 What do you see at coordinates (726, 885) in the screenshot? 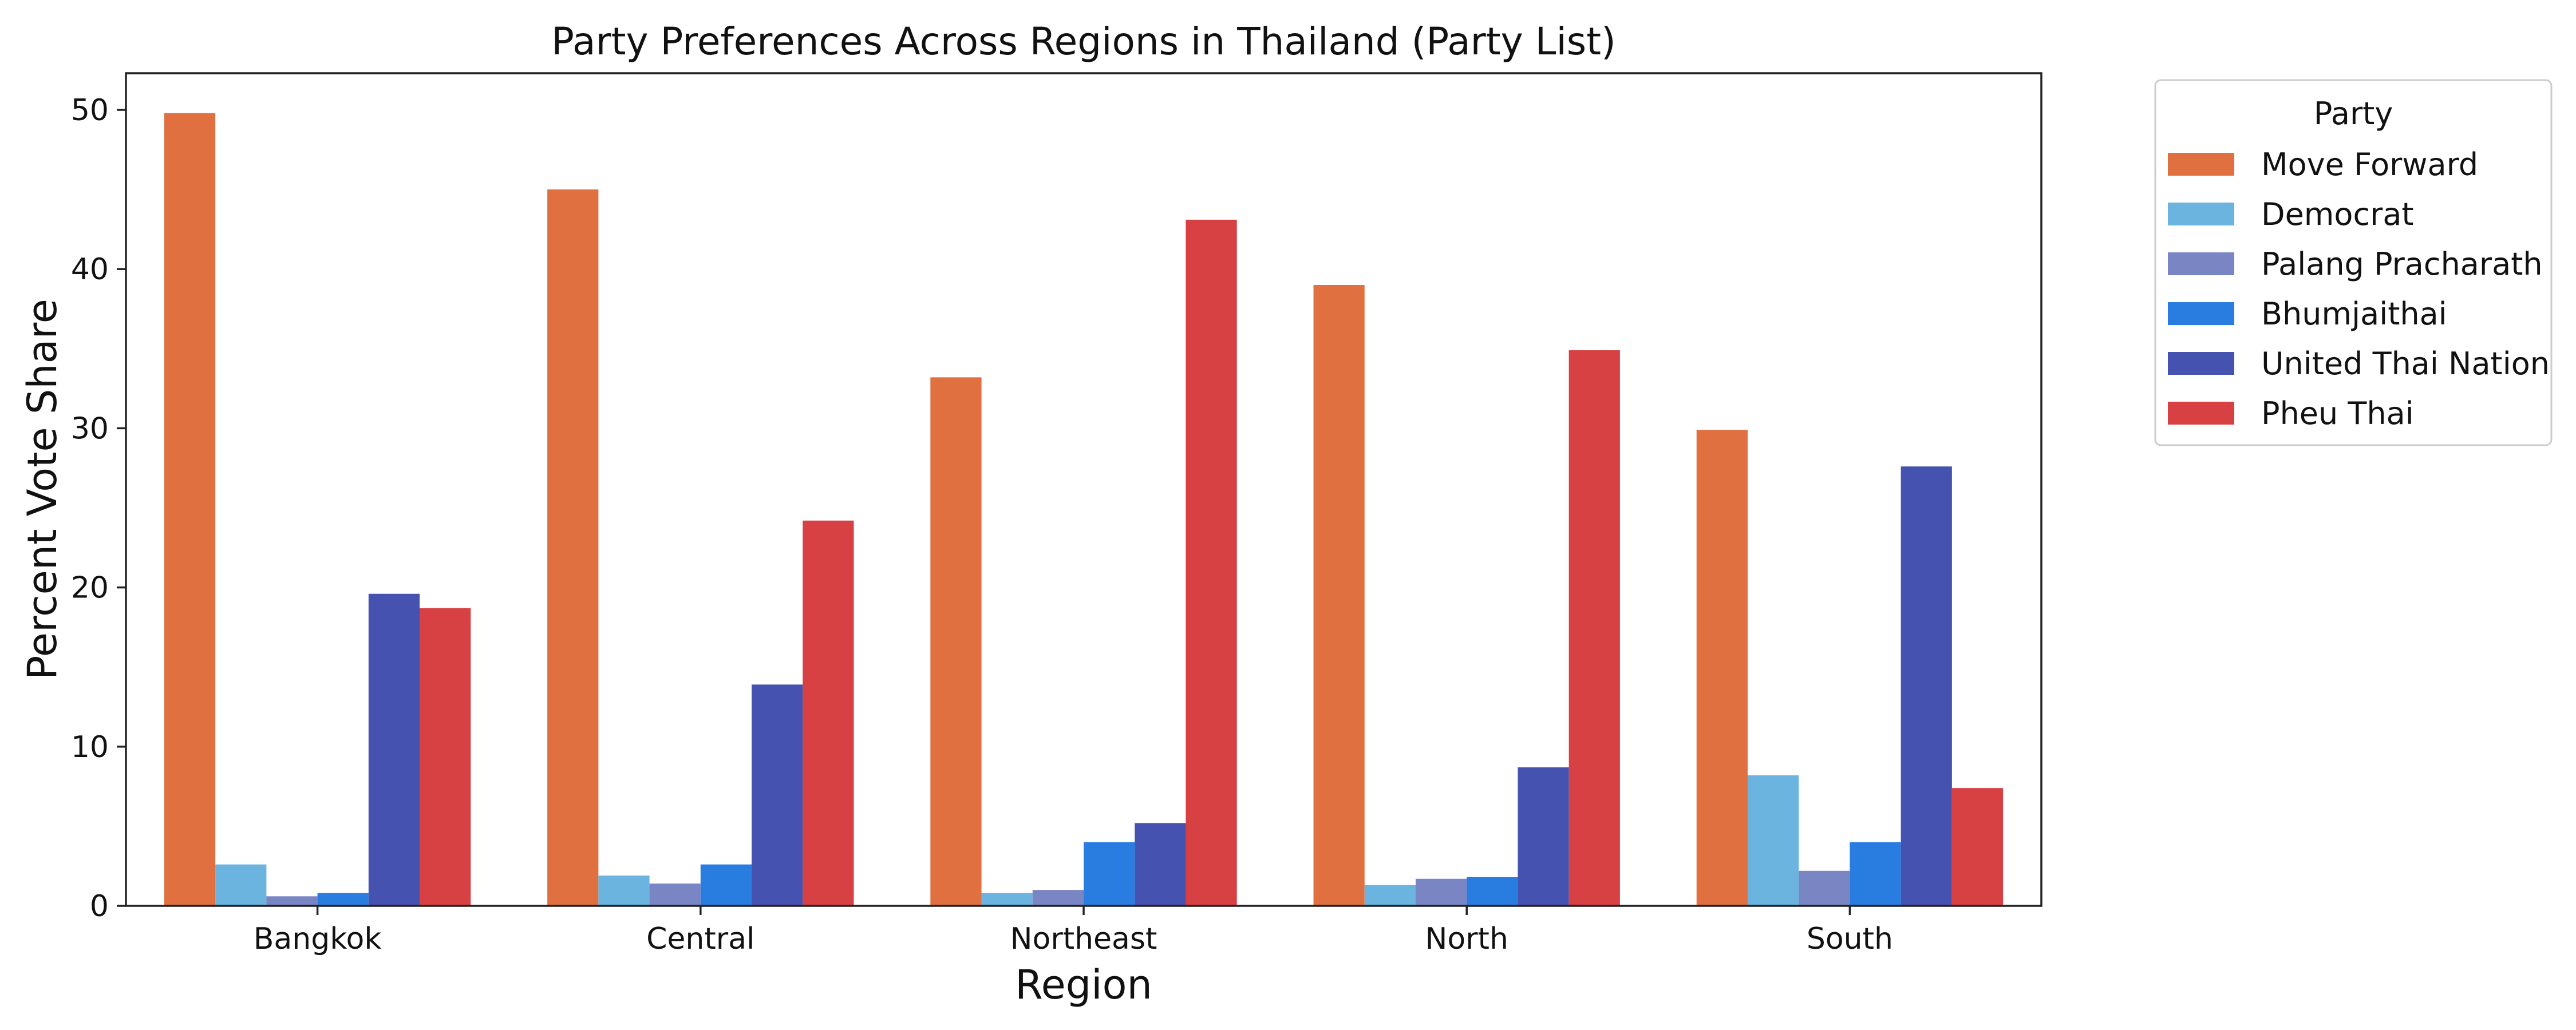
I see `bar-bhumjaithai-central` at bounding box center [726, 885].